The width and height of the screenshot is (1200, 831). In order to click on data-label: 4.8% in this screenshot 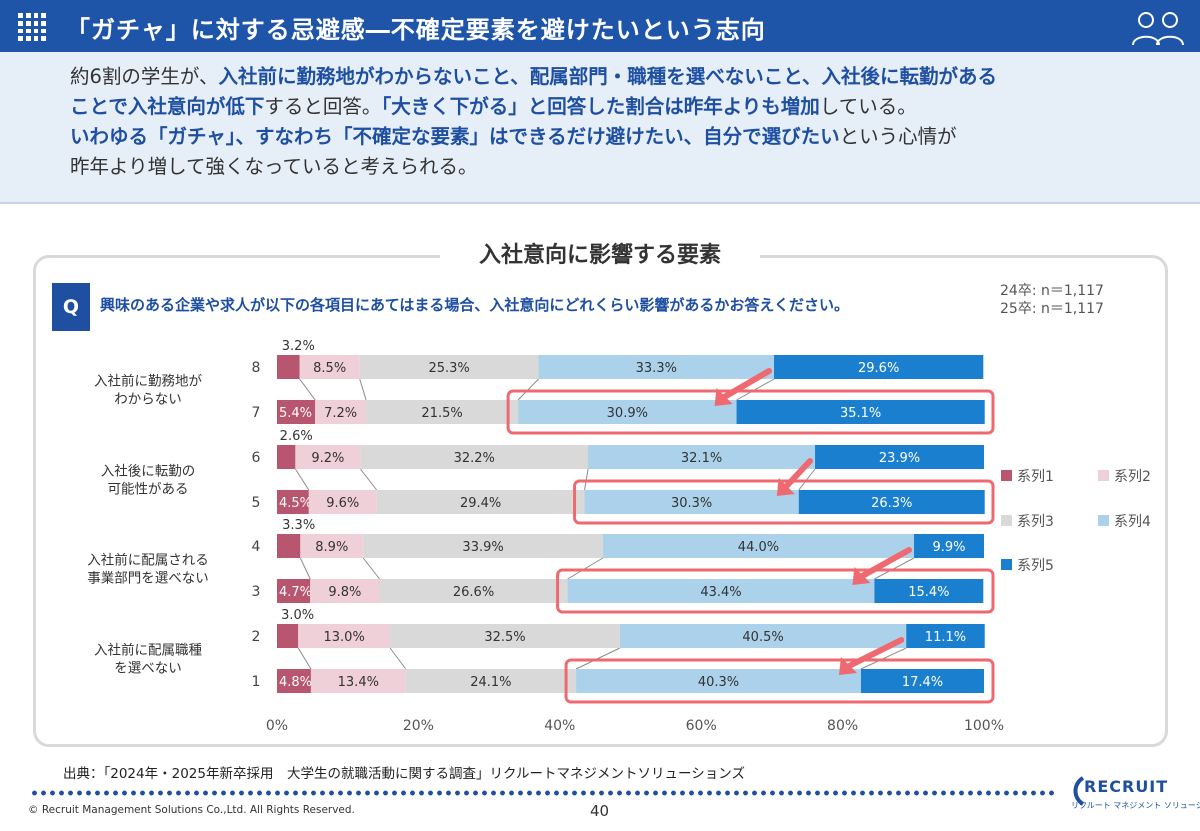, I will do `click(295, 682)`.